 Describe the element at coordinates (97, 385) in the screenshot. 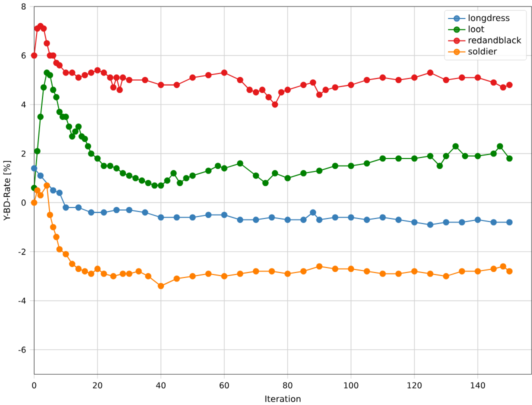

I see `x-tick-label: 20` at that location.